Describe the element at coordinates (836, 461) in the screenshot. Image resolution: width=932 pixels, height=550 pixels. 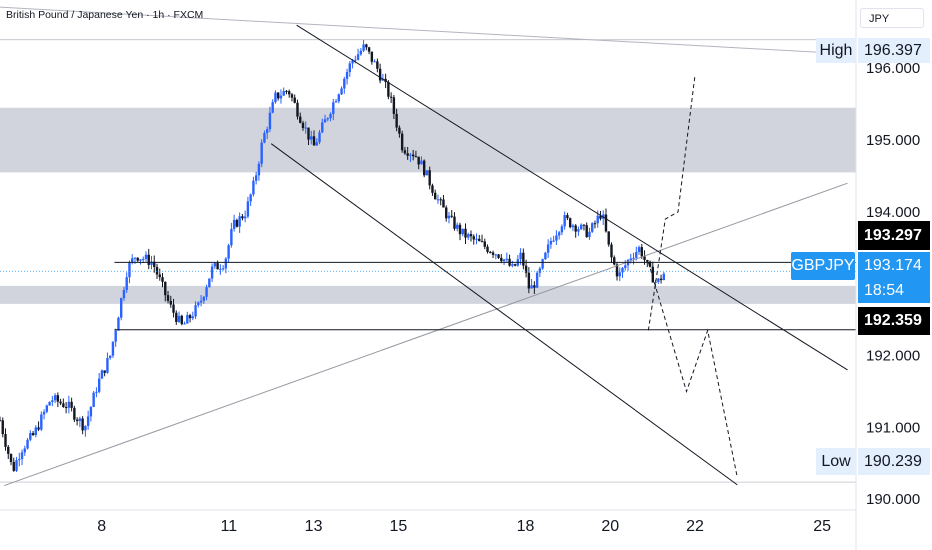
I see `low-label: Low` at that location.